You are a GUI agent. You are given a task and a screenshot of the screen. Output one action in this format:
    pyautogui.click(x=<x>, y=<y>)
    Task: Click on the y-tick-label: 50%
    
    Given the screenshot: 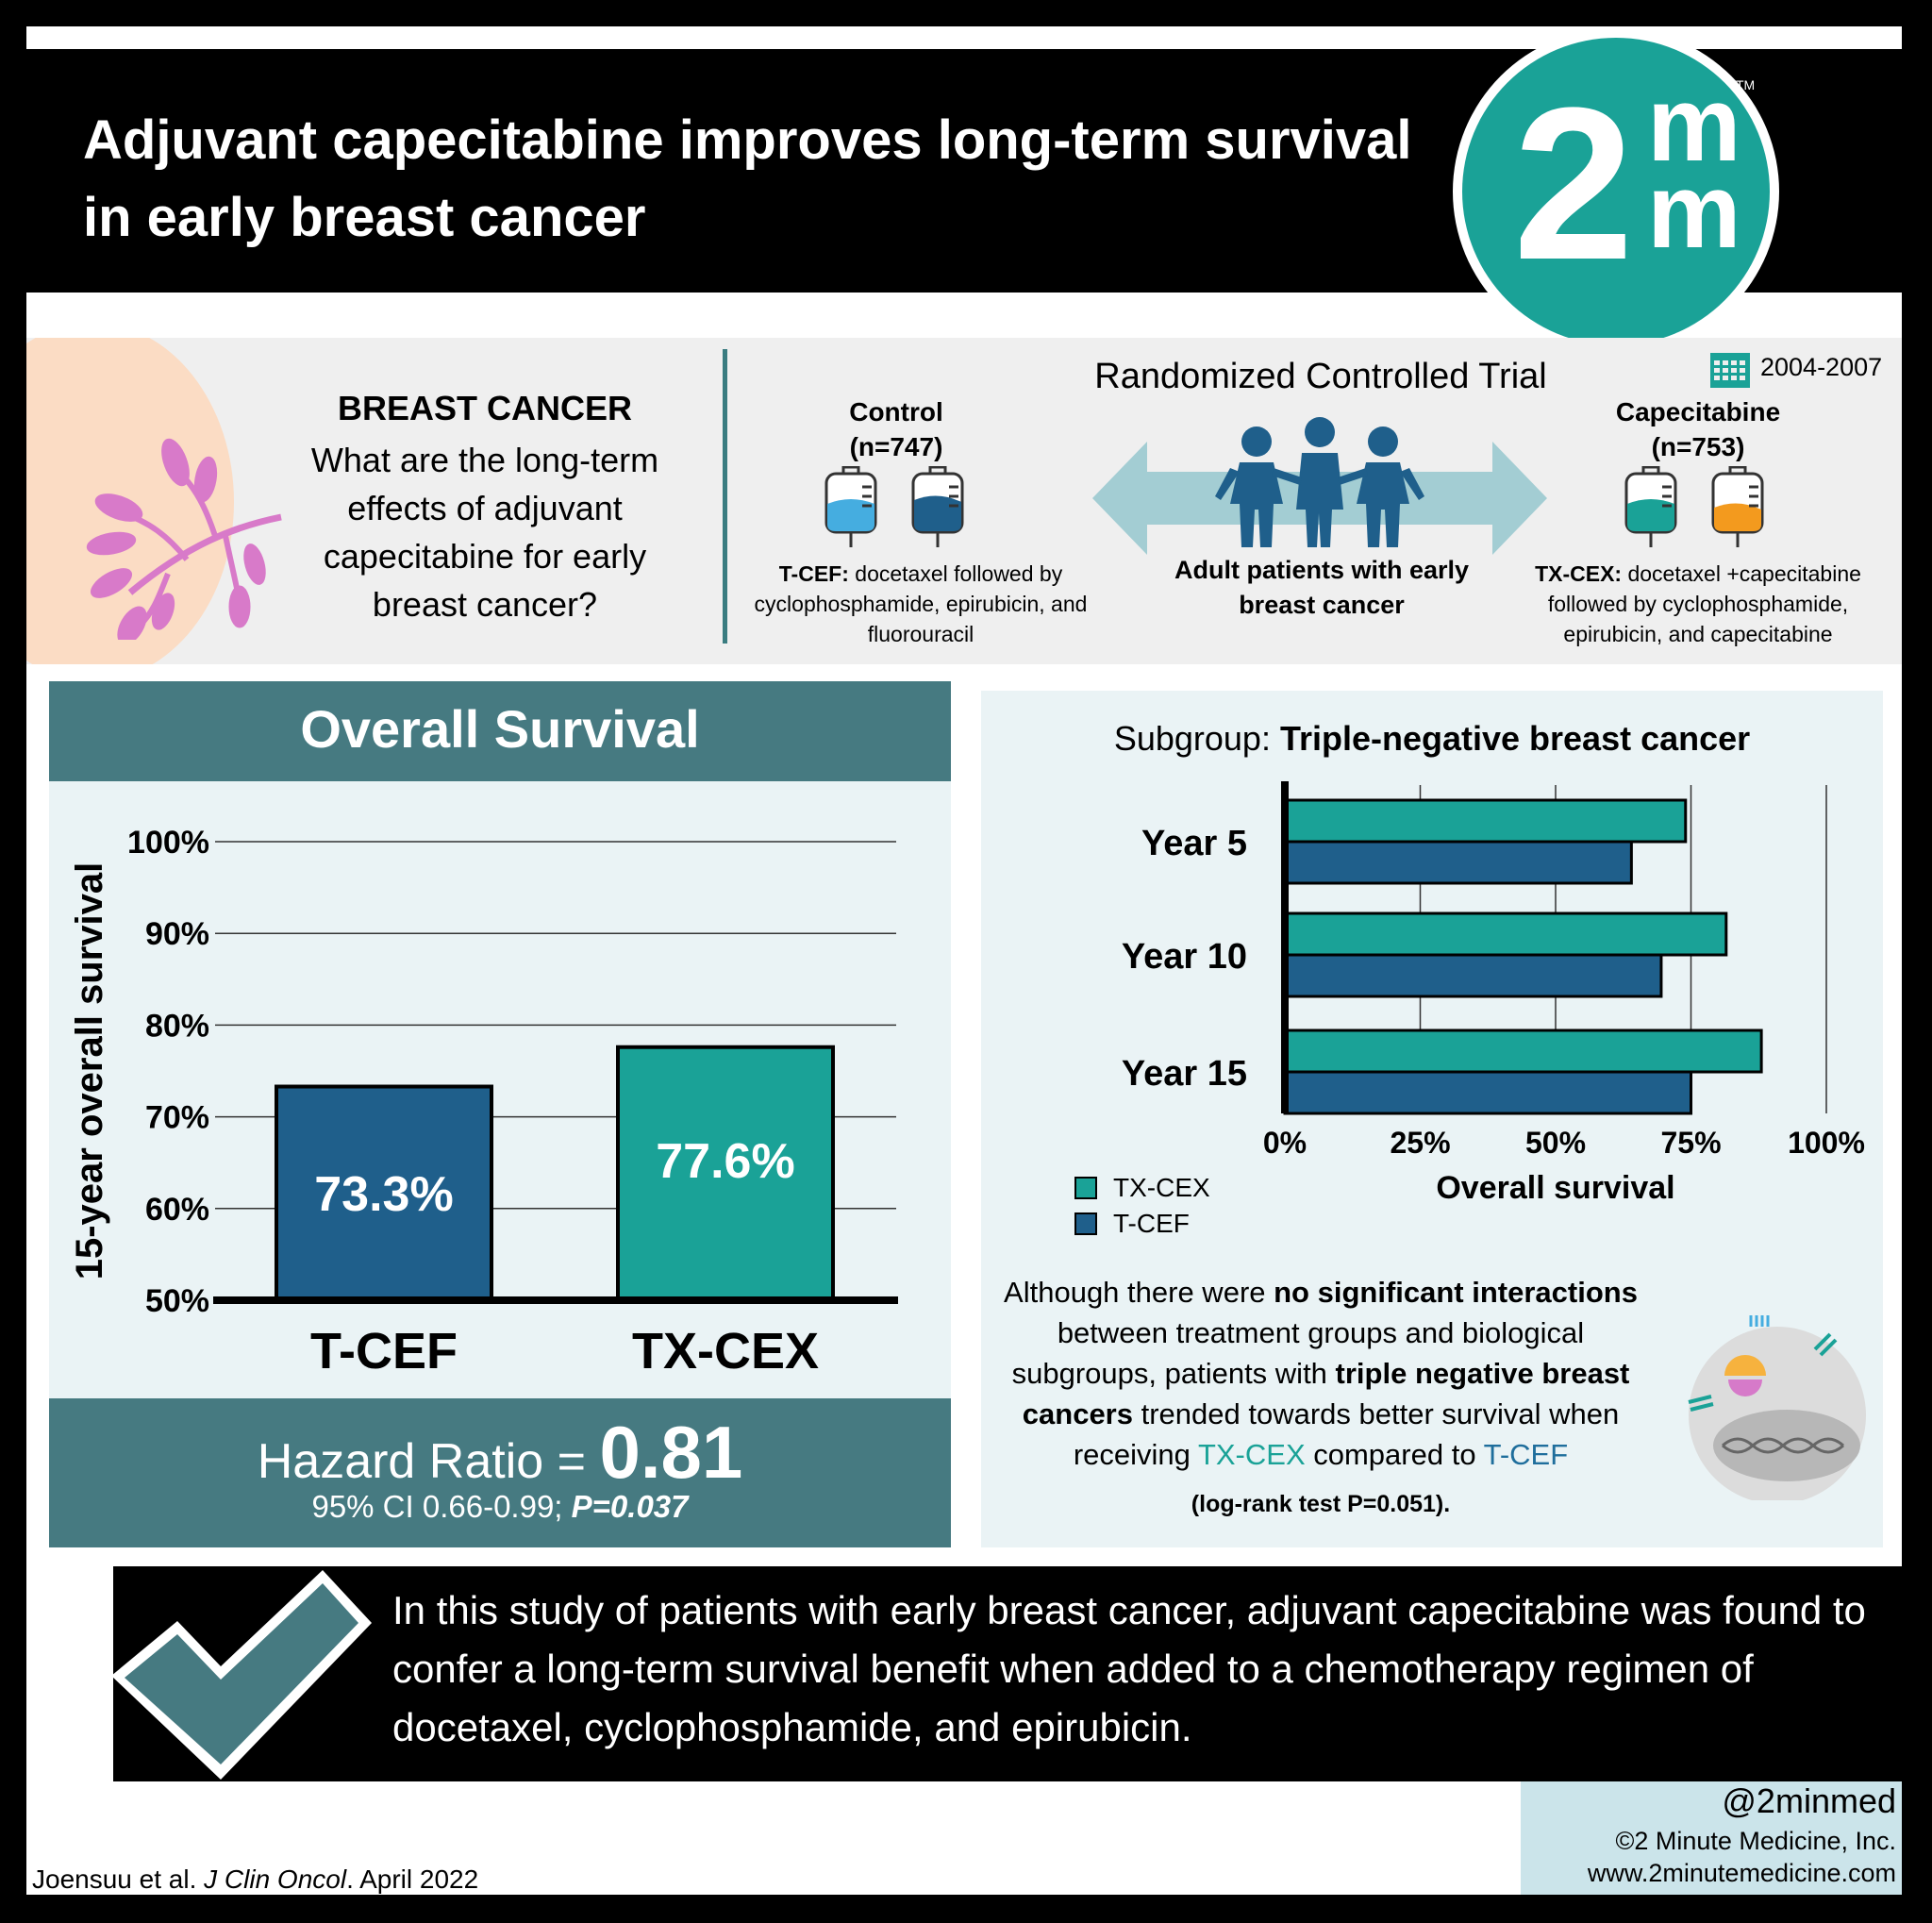 What is the action you would take?
    pyautogui.click(x=177, y=1301)
    